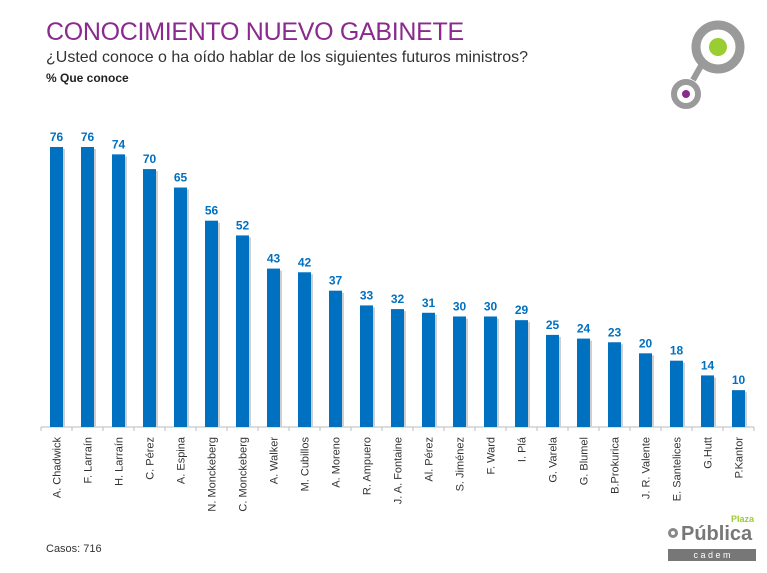  Describe the element at coordinates (255, 32) in the screenshot. I see `page-title: CONOCIMIENTO NUEVO GABINETE` at that location.